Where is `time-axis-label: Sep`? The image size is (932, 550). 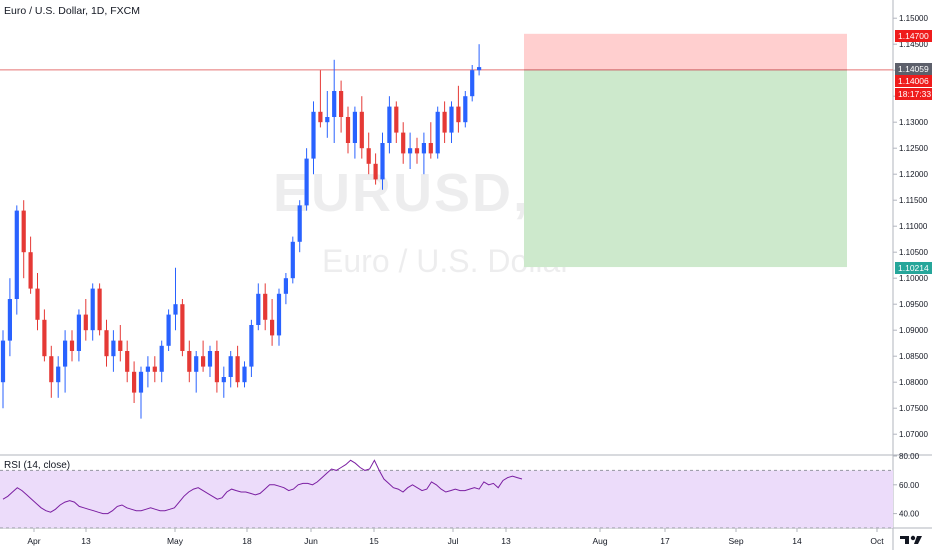 time-axis-label: Sep is located at coordinates (735, 541).